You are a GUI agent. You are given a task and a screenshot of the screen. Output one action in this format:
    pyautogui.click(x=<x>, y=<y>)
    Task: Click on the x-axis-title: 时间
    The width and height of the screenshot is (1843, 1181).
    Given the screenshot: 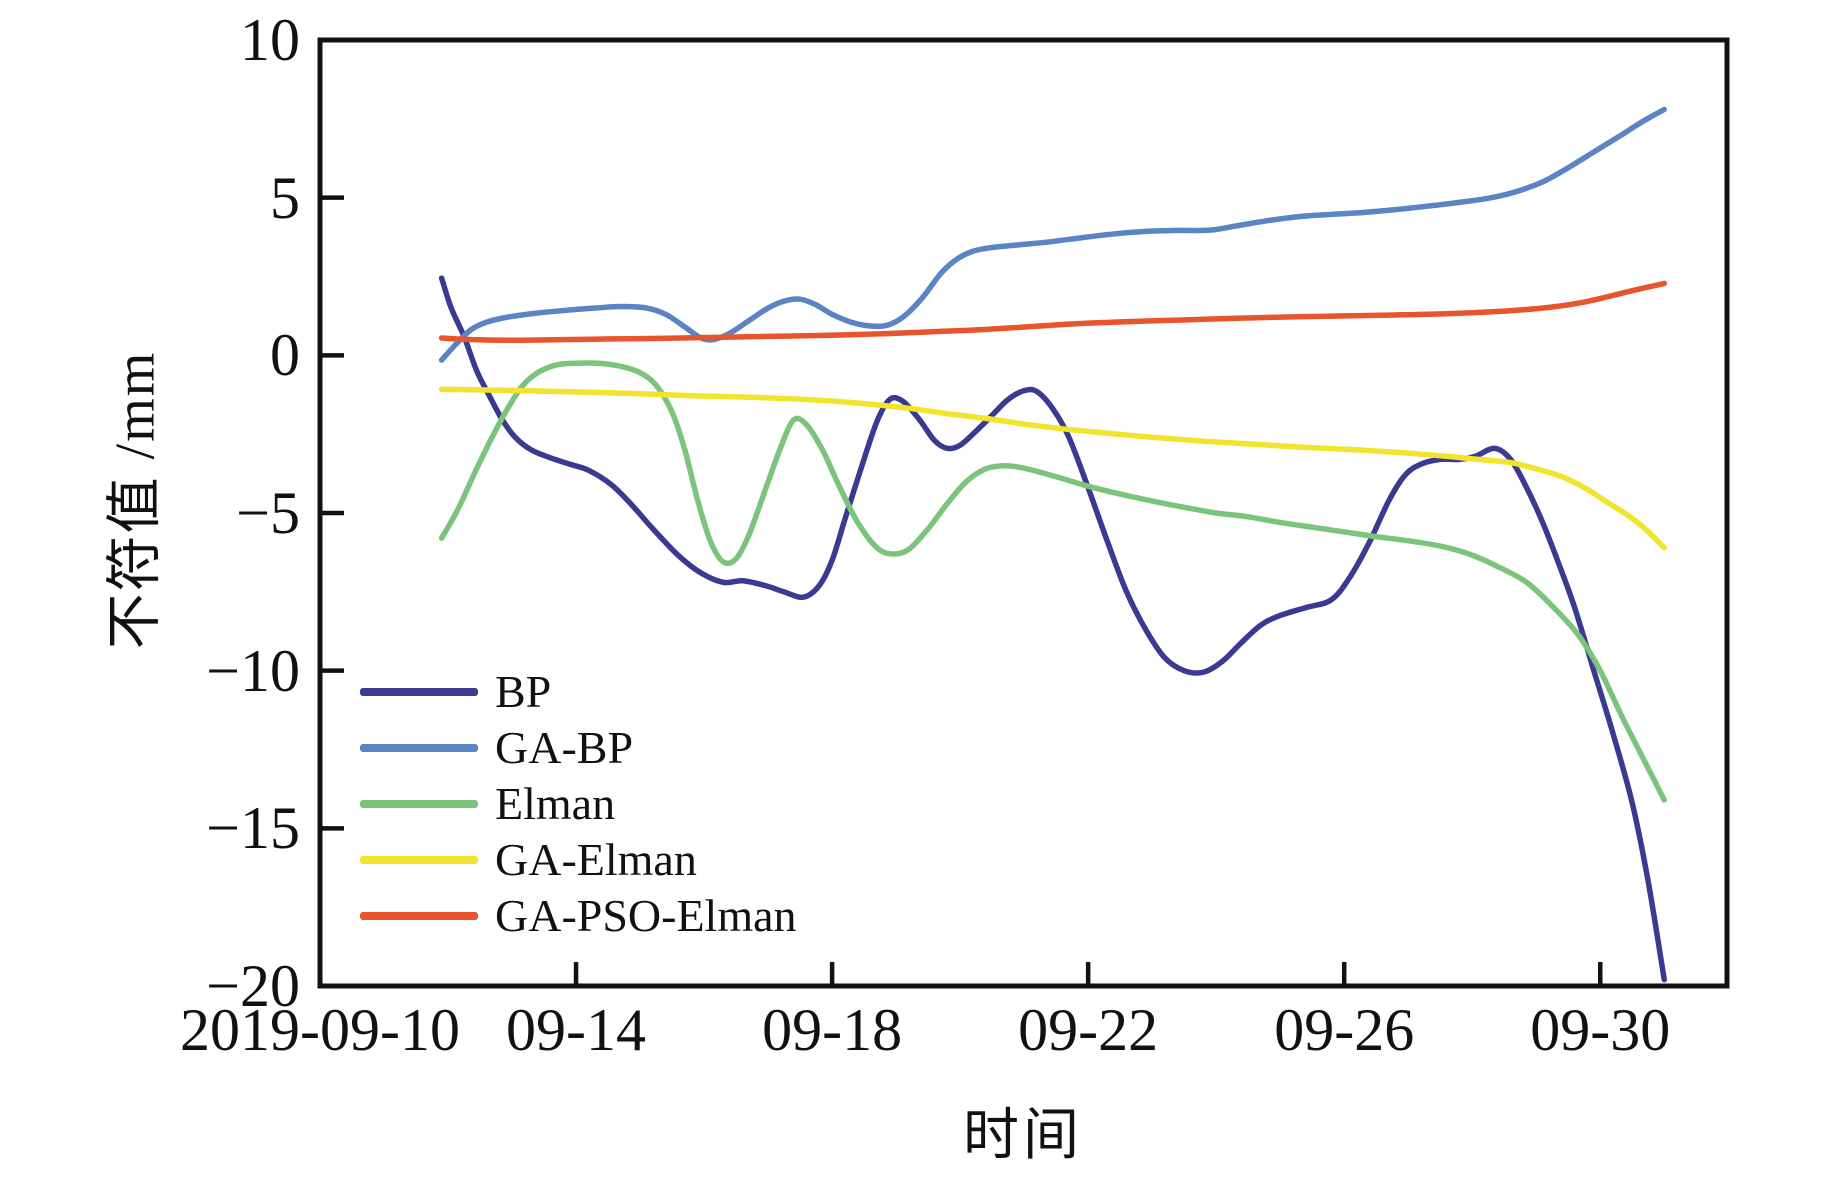 What is the action you would take?
    pyautogui.click(x=1023, y=1136)
    